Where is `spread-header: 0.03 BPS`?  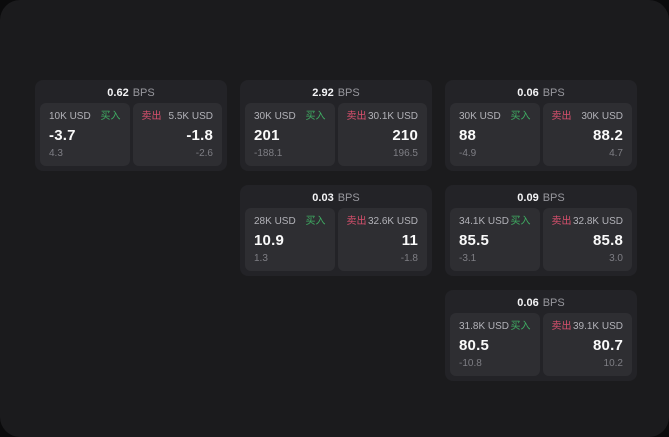 spread-header: 0.03 BPS is located at coordinates (336, 198).